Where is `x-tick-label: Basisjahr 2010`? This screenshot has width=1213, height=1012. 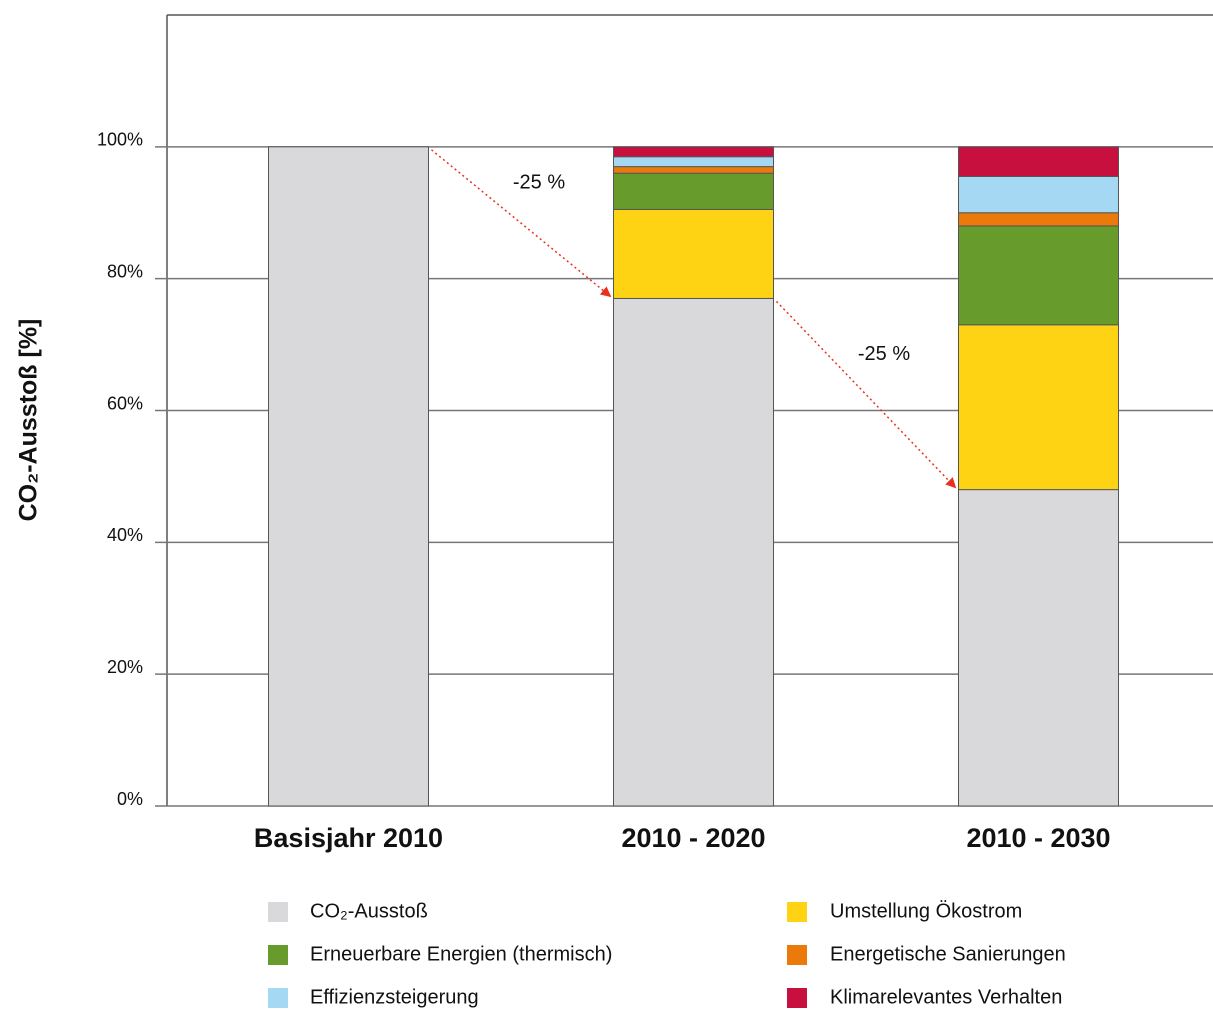
x-tick-label: Basisjahr 2010 is located at coordinates (348, 838).